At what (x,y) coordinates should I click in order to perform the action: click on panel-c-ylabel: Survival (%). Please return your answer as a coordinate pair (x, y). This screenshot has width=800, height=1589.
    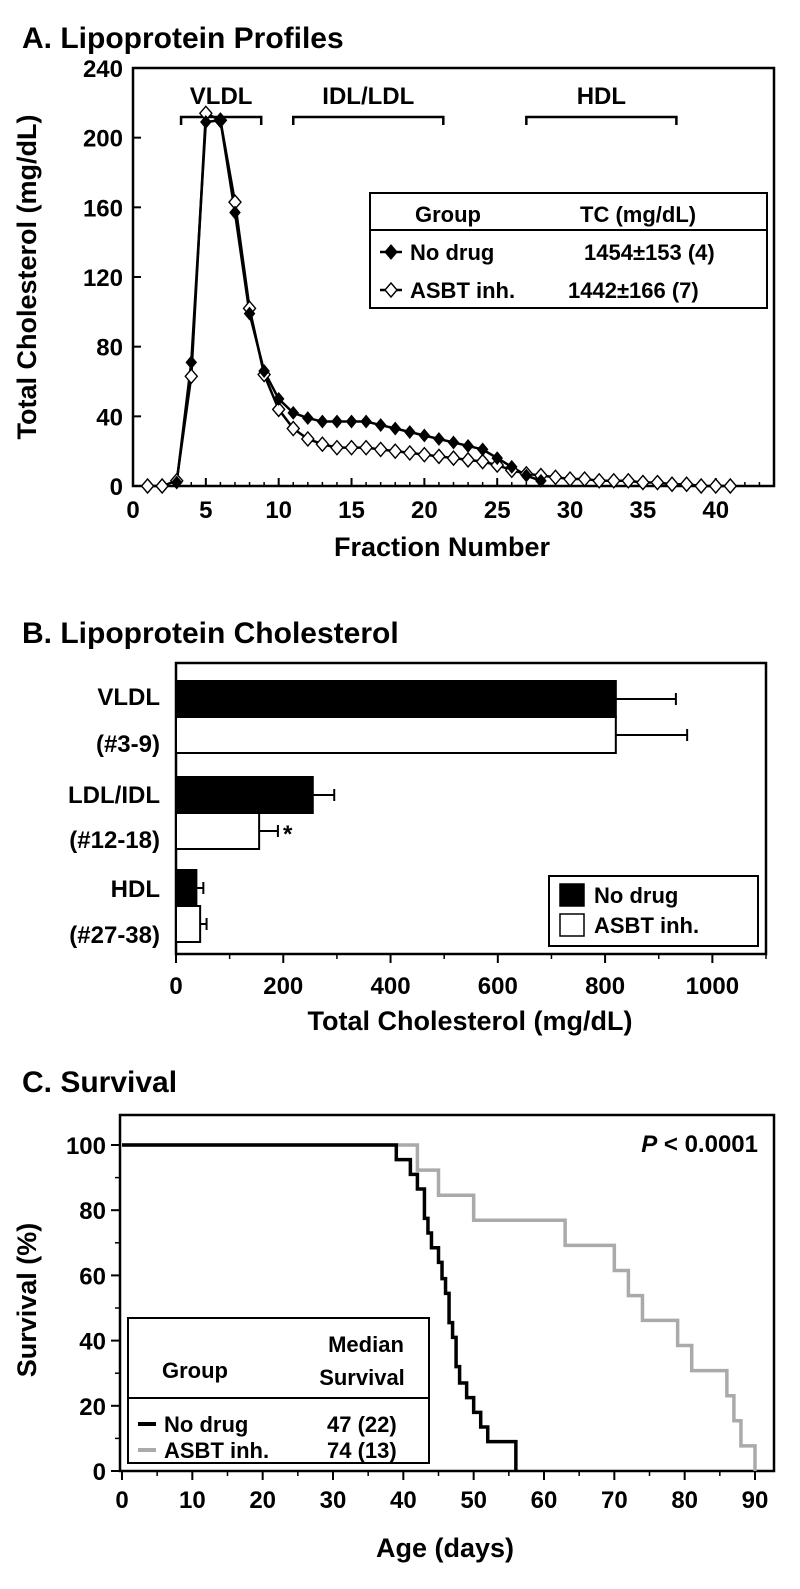
    Looking at the image, I should click on (27, 1300).